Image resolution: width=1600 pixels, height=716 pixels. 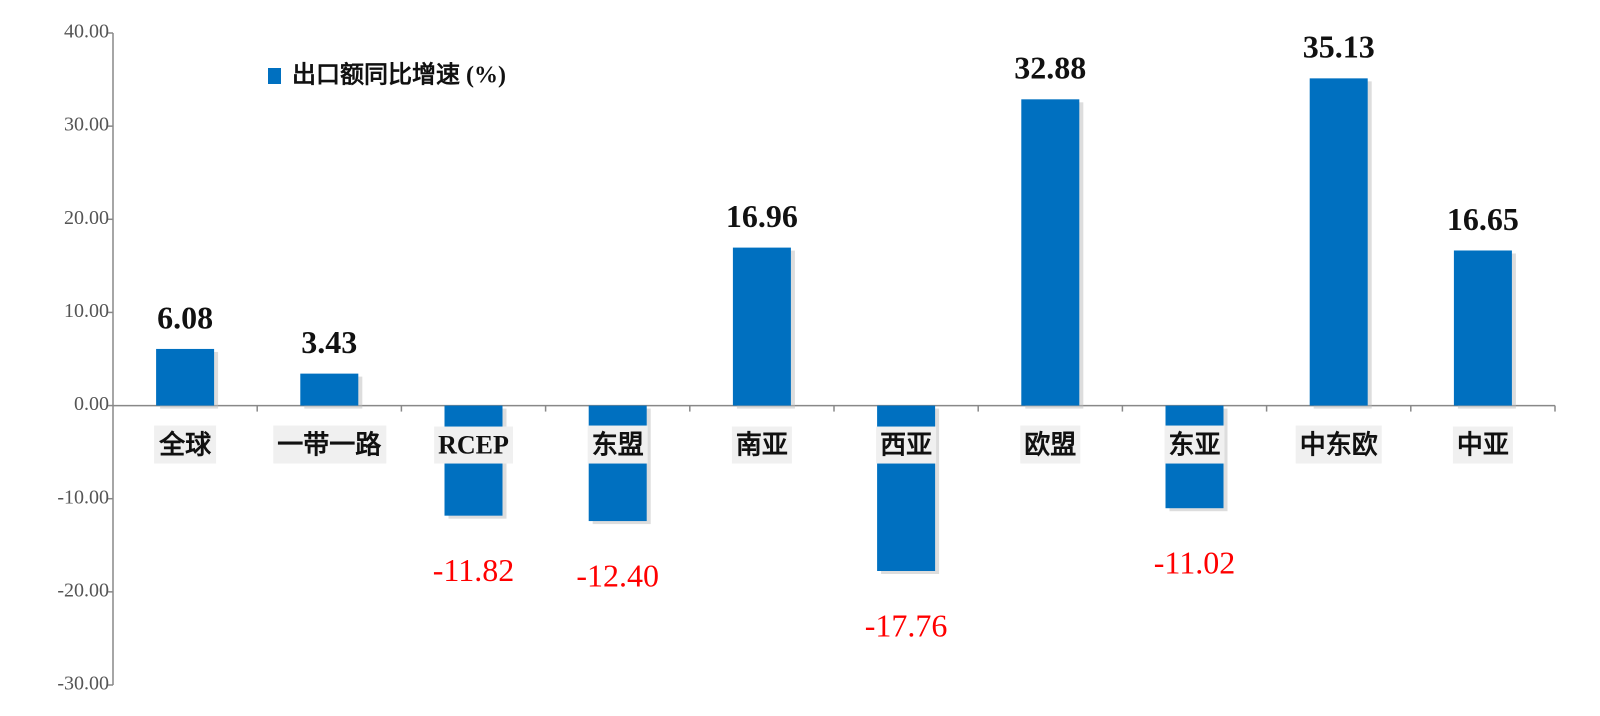 I want to click on value-label: 16.96, so click(x=762, y=216).